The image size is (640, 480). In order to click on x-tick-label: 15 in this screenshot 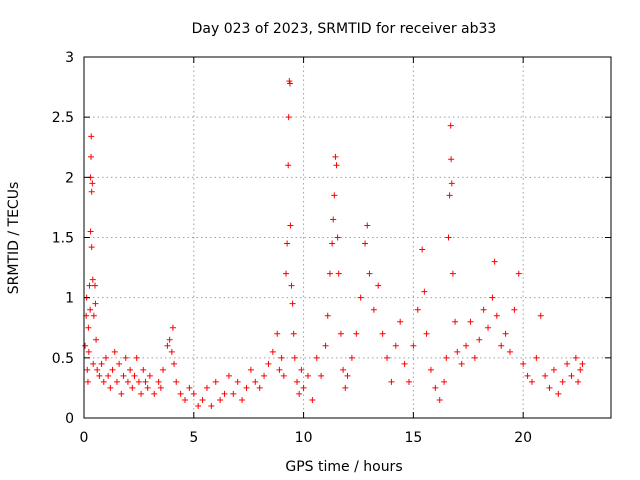, I will do `click(413, 438)`.